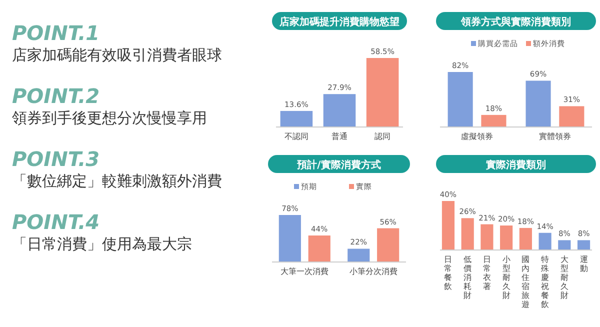  Describe the element at coordinates (468, 277) in the screenshot. I see `x-tick-label: 低價消耗財` at that location.